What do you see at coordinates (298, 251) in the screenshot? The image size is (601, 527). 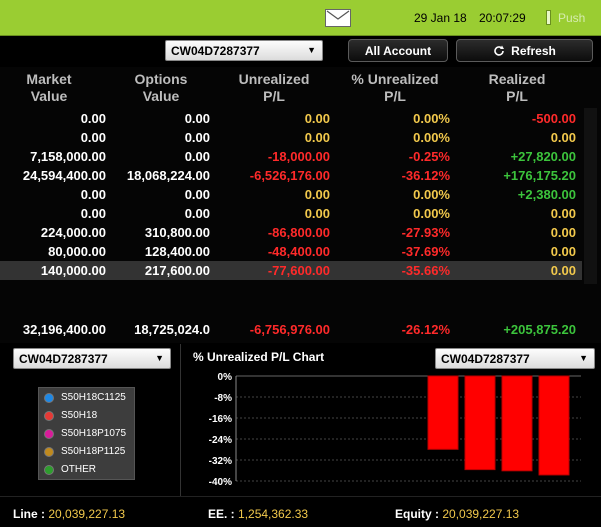 I see `cell-unrealized-pl: -48,400.00` at bounding box center [298, 251].